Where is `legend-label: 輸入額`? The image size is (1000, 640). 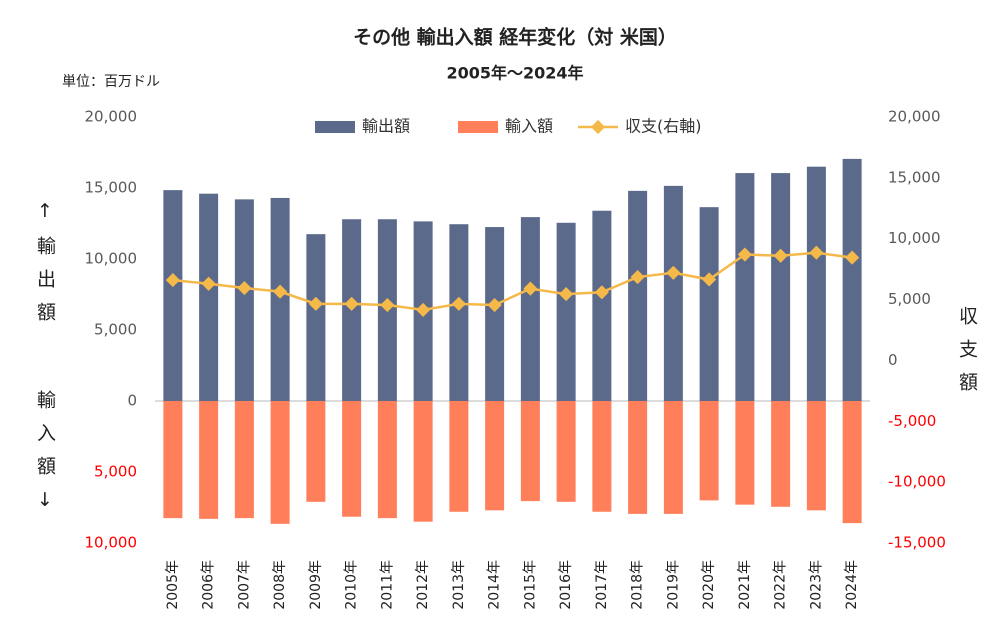 legend-label: 輸入額 is located at coordinates (529, 126).